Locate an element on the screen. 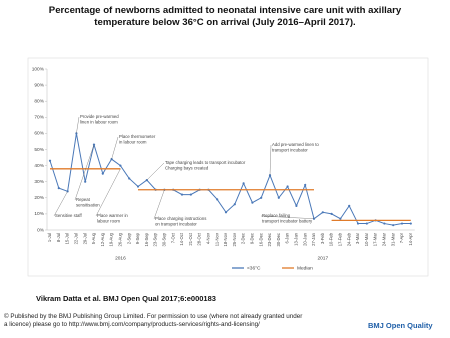  annotation: Sensitive staff is located at coordinates (68, 215).